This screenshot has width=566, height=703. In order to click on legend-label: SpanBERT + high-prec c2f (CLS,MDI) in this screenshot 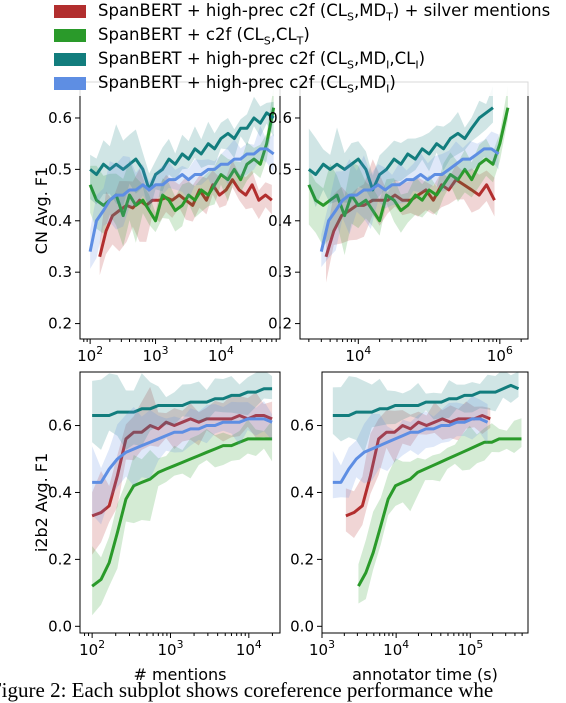, I will do `click(247, 84)`.